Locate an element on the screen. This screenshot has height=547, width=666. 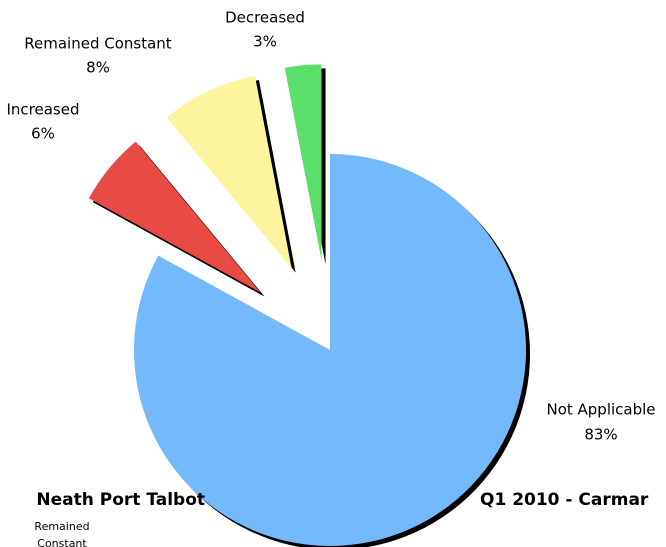
slice-label: Not Applicable is located at coordinates (600, 410).